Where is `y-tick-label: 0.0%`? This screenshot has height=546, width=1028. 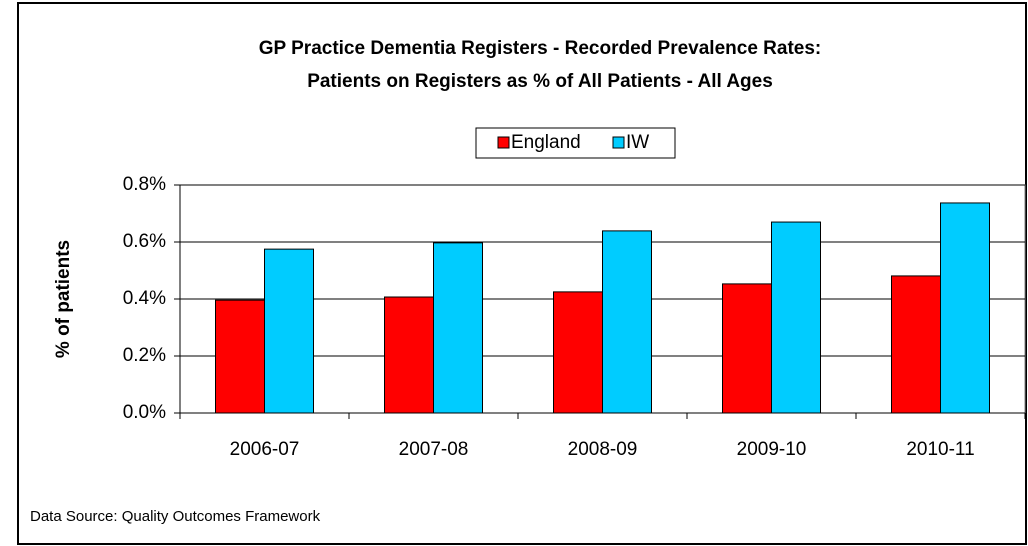 y-tick-label: 0.0% is located at coordinates (144, 412).